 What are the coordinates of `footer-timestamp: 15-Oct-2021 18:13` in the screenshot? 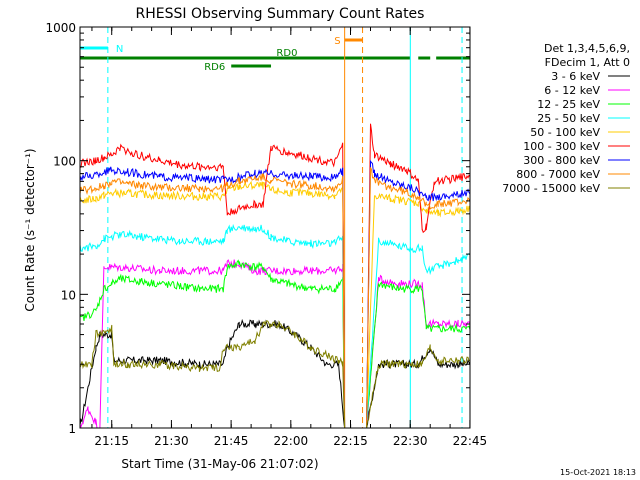 It's located at (598, 472).